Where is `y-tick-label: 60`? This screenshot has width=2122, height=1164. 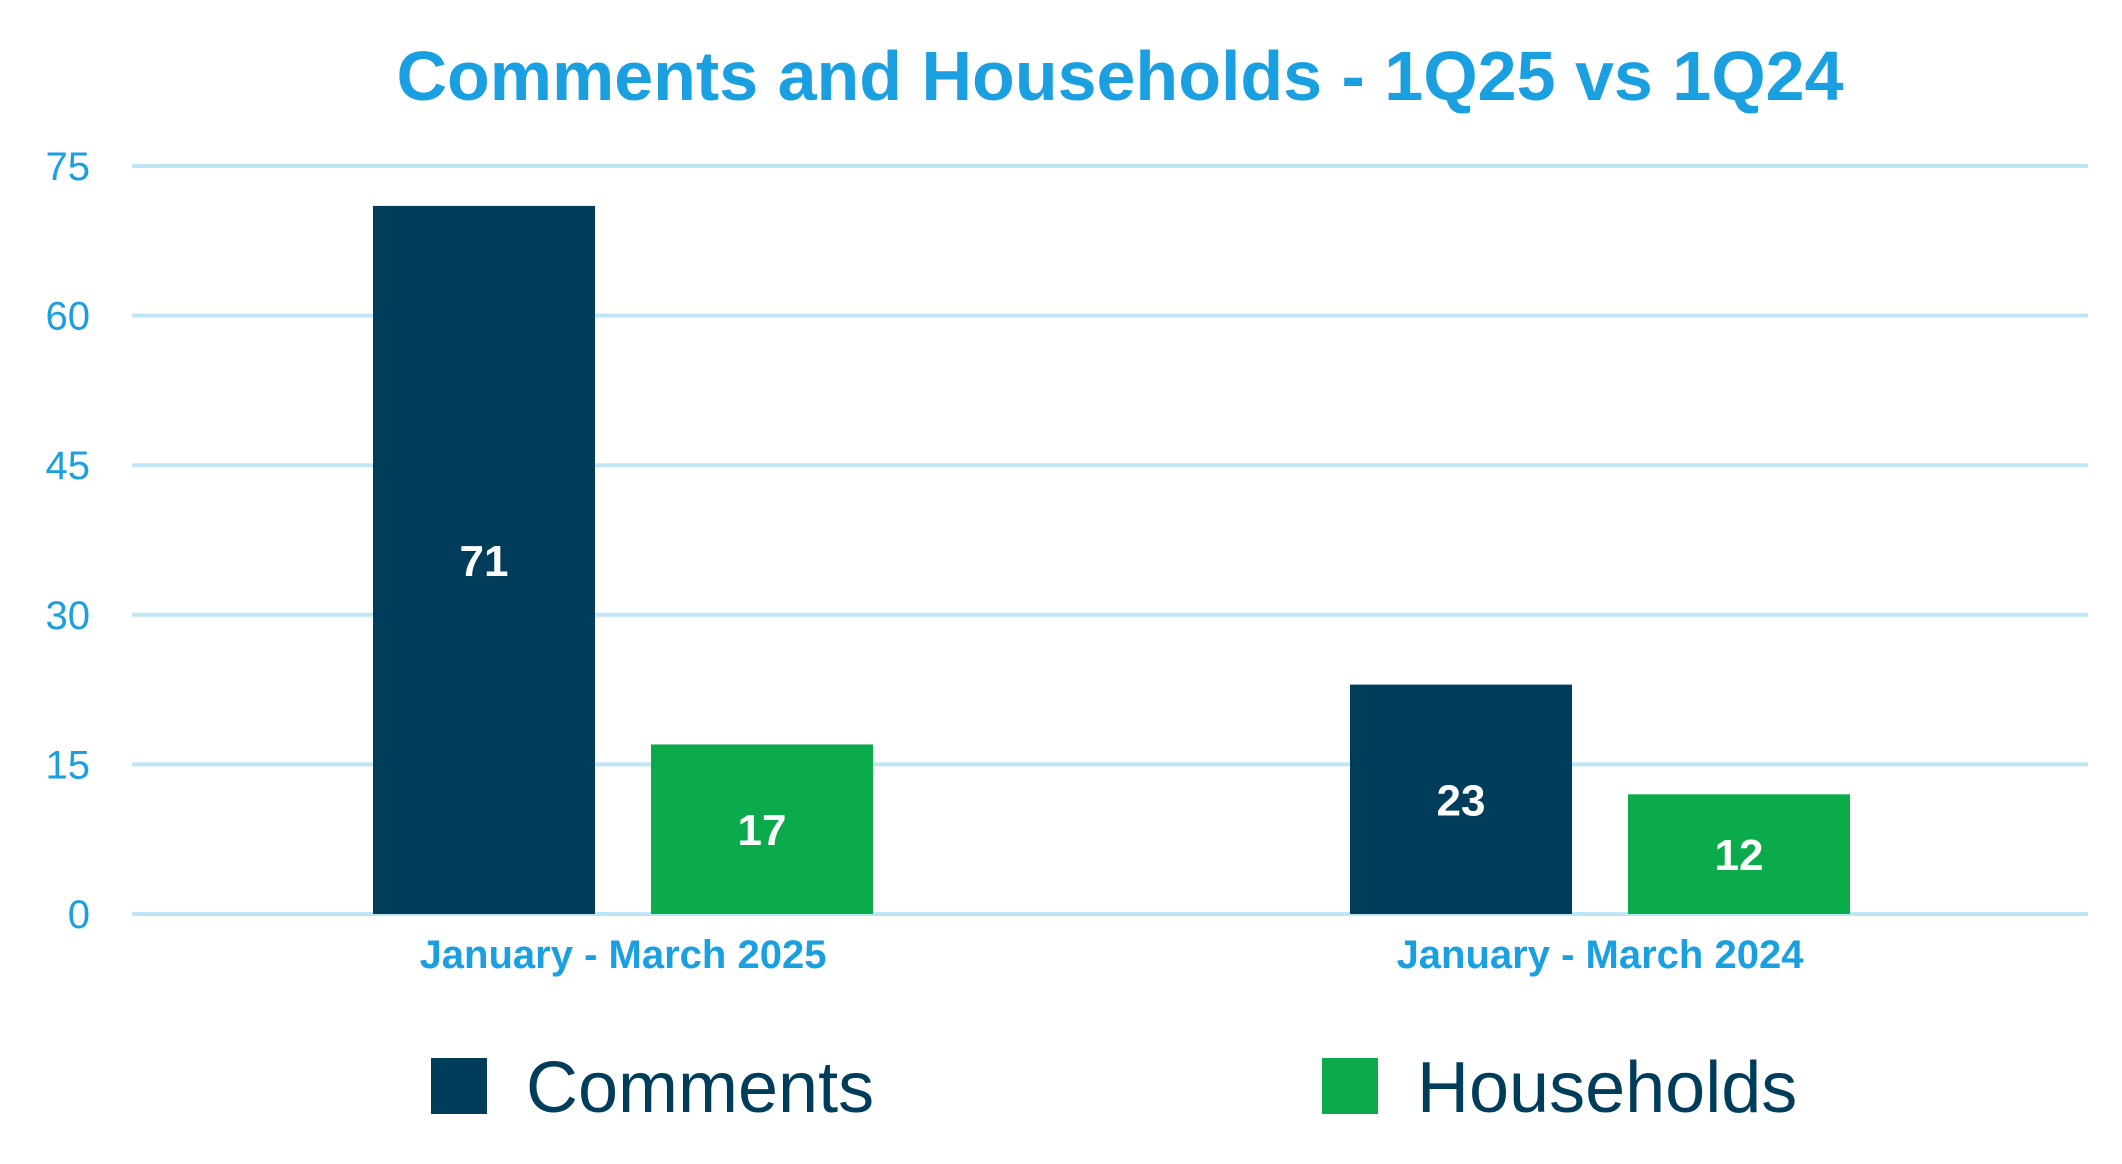
y-tick-label: 60 is located at coordinates (68, 317).